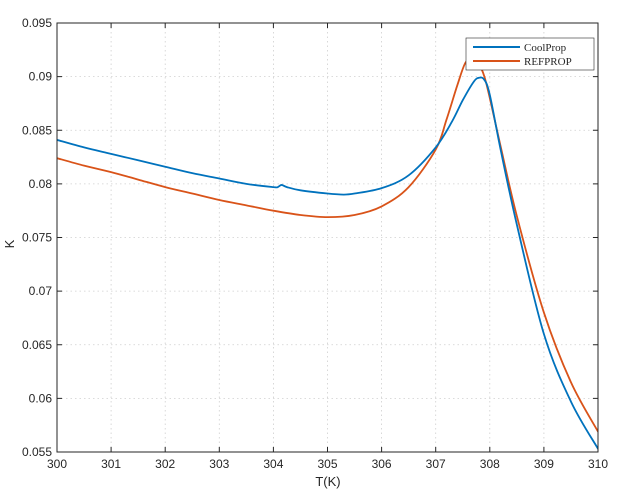  I want to click on y-tick-label: 0.08, so click(41, 184).